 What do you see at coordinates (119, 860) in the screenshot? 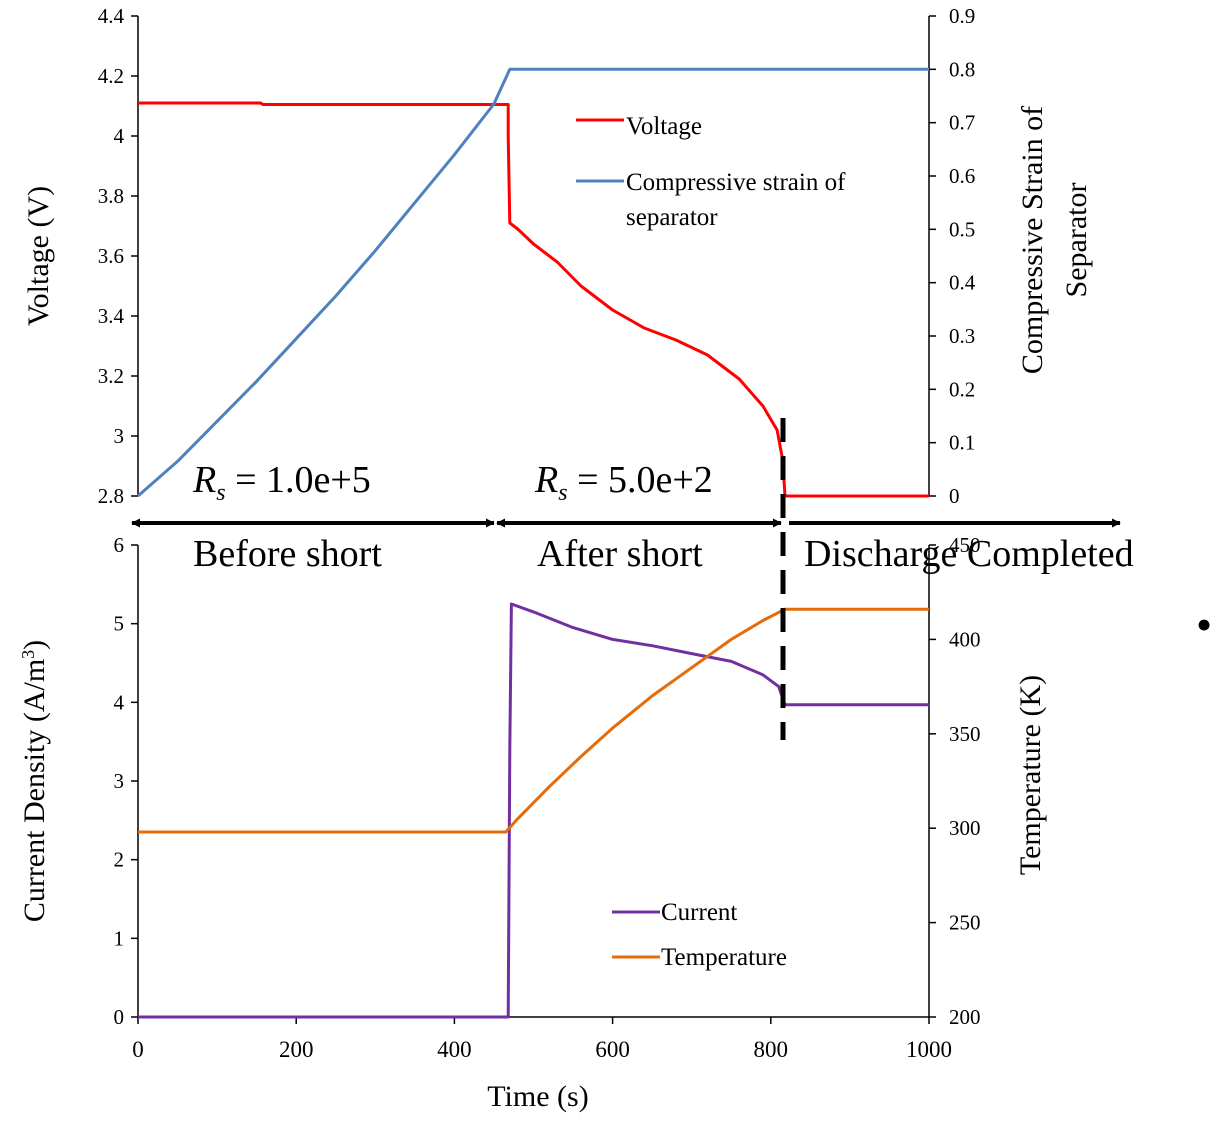
I see `bottom-left-tick-label: 2` at bounding box center [119, 860].